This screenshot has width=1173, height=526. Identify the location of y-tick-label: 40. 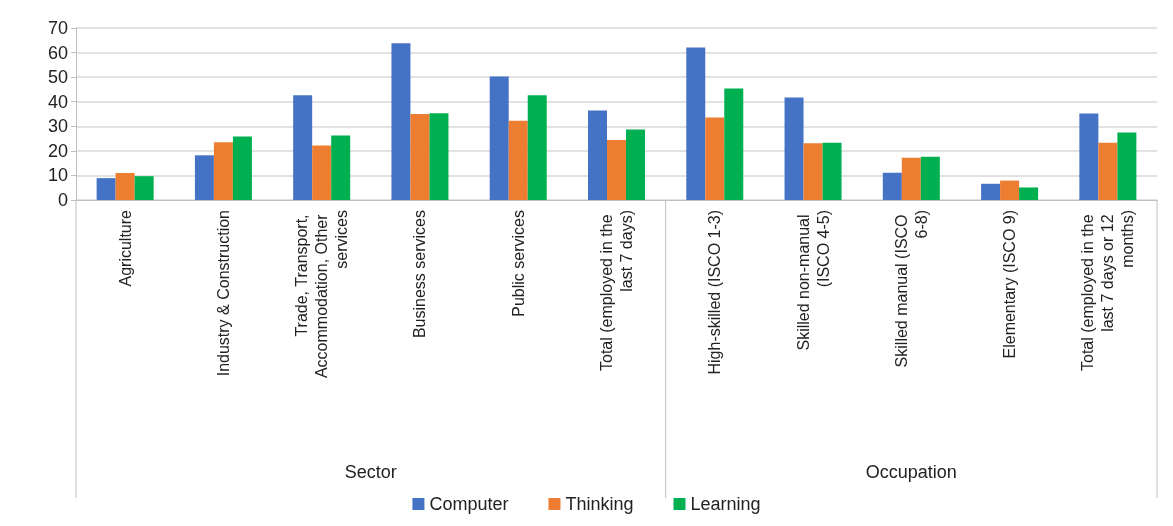
(57, 101).